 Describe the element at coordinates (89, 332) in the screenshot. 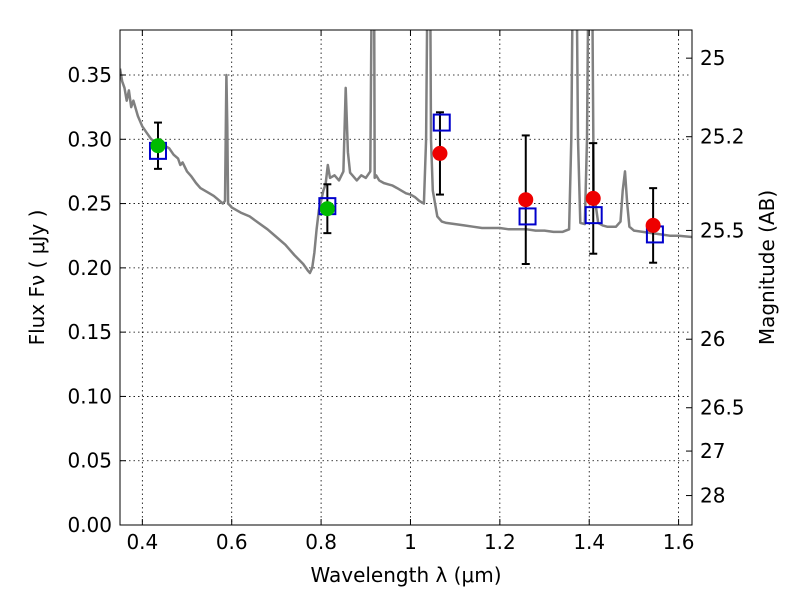

I see `y-tick-label: 0.15` at that location.